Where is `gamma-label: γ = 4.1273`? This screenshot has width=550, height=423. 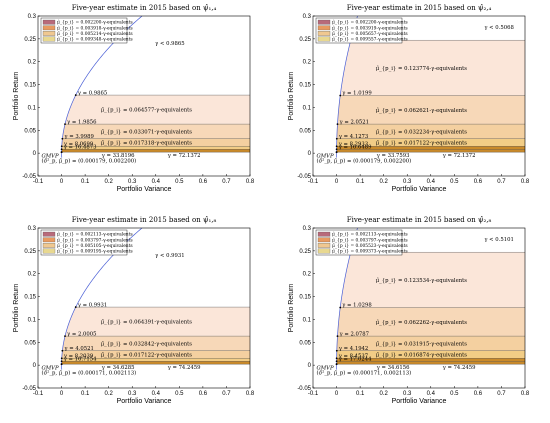
gamma-label: γ = 4.1273 is located at coordinates (354, 137).